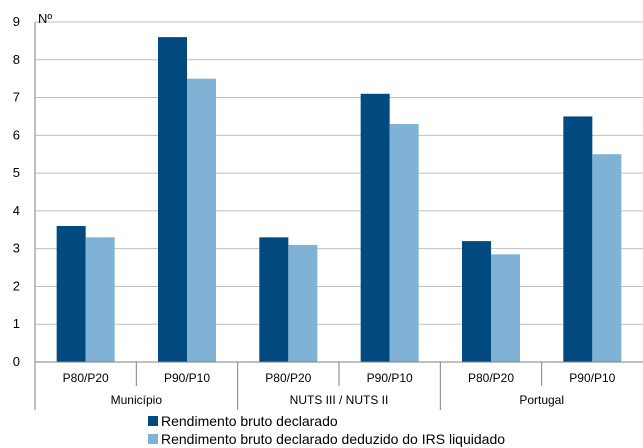 The width and height of the screenshot is (643, 448). Describe the element at coordinates (16, 285) in the screenshot. I see `y-tick-label: 2` at that location.